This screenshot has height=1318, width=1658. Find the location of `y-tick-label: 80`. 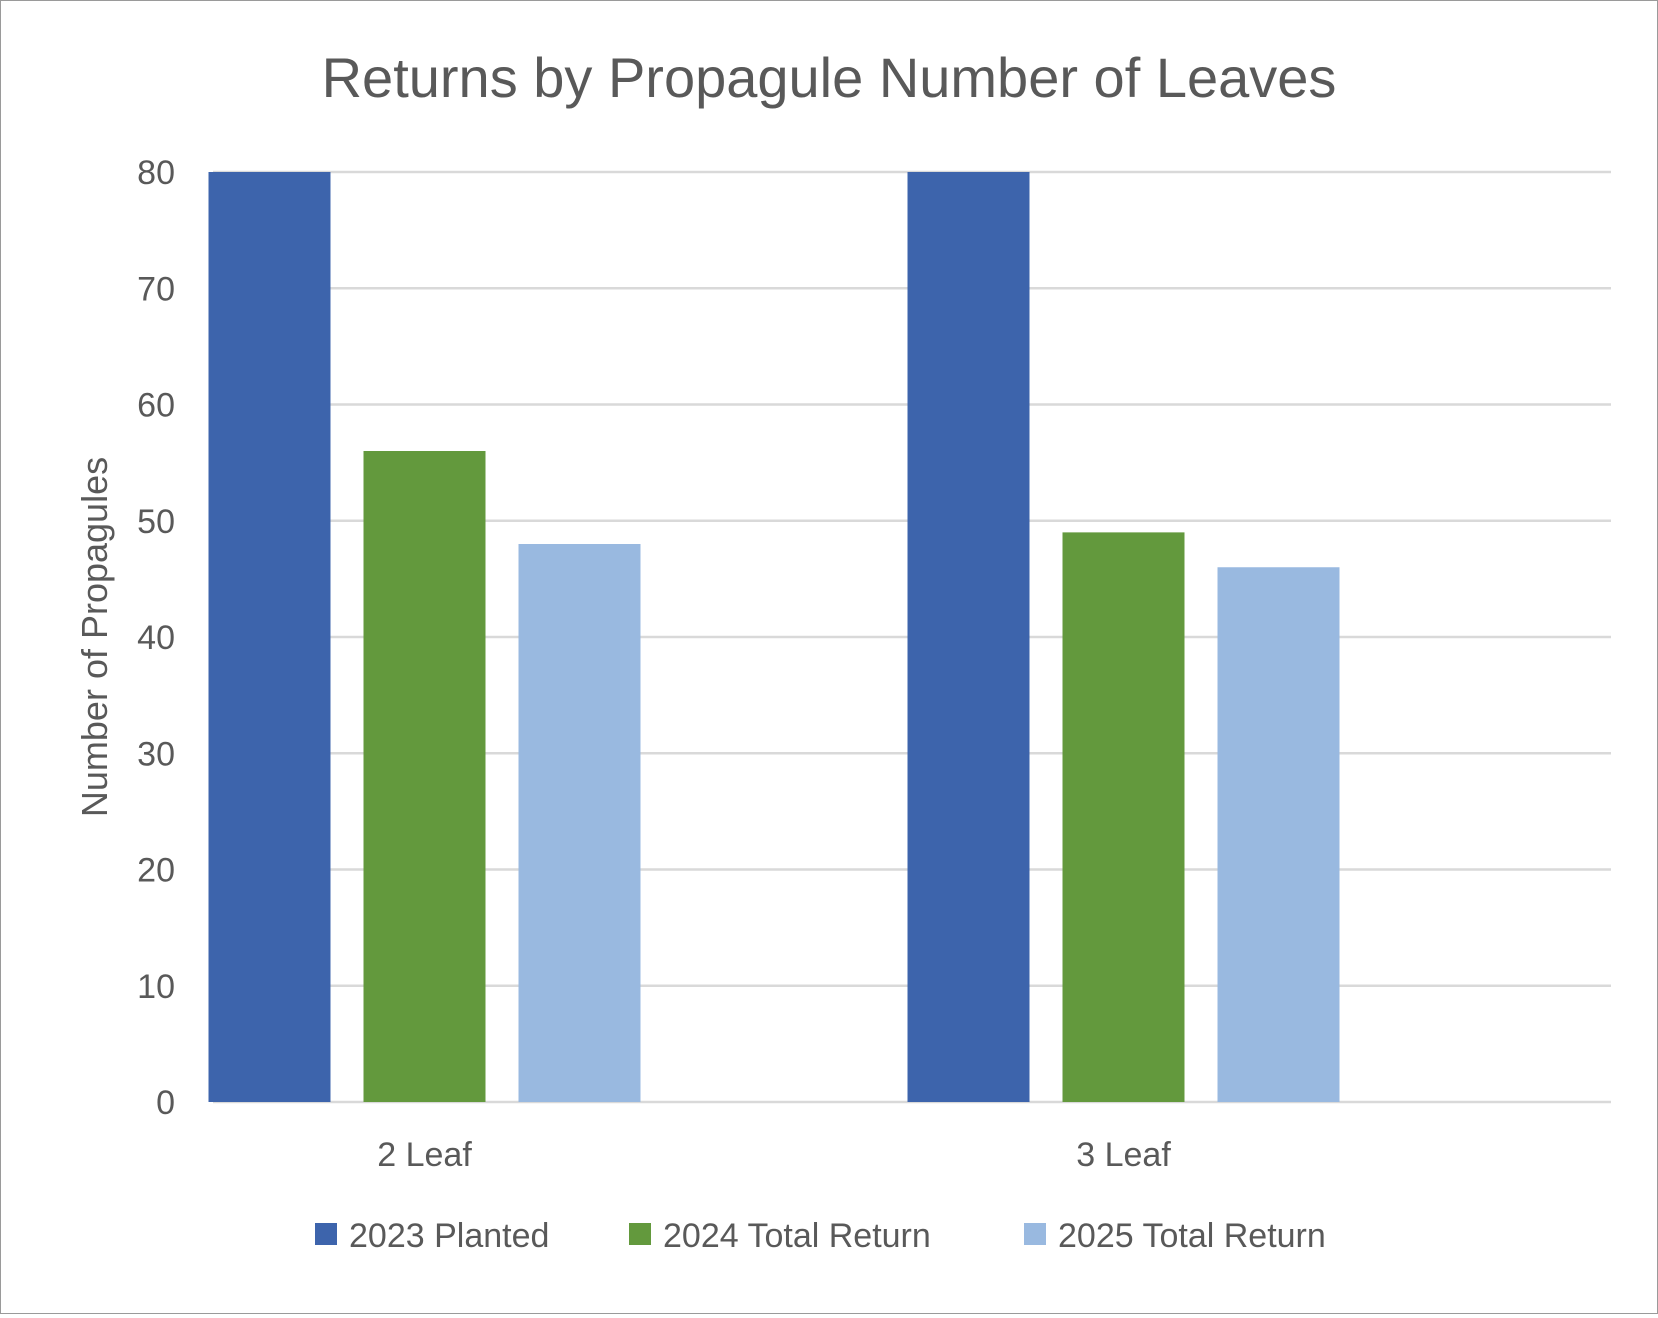

y-tick-label: 80 is located at coordinates (156, 173).